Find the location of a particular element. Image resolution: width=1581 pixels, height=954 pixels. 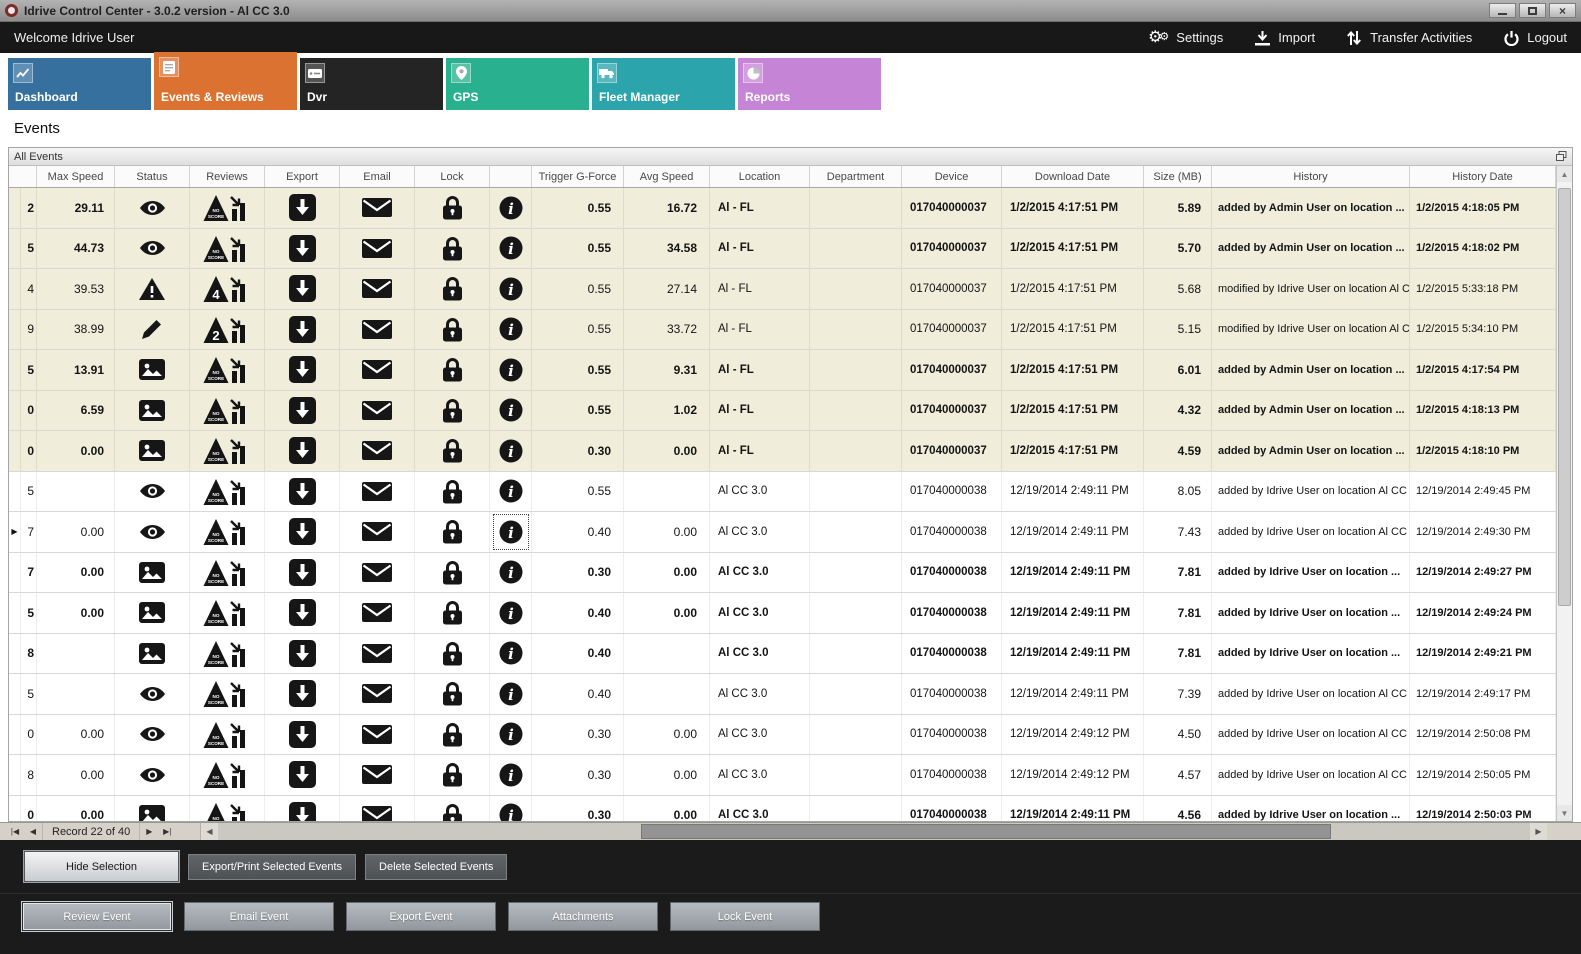

col-header-status: Status is located at coordinates (152, 176).